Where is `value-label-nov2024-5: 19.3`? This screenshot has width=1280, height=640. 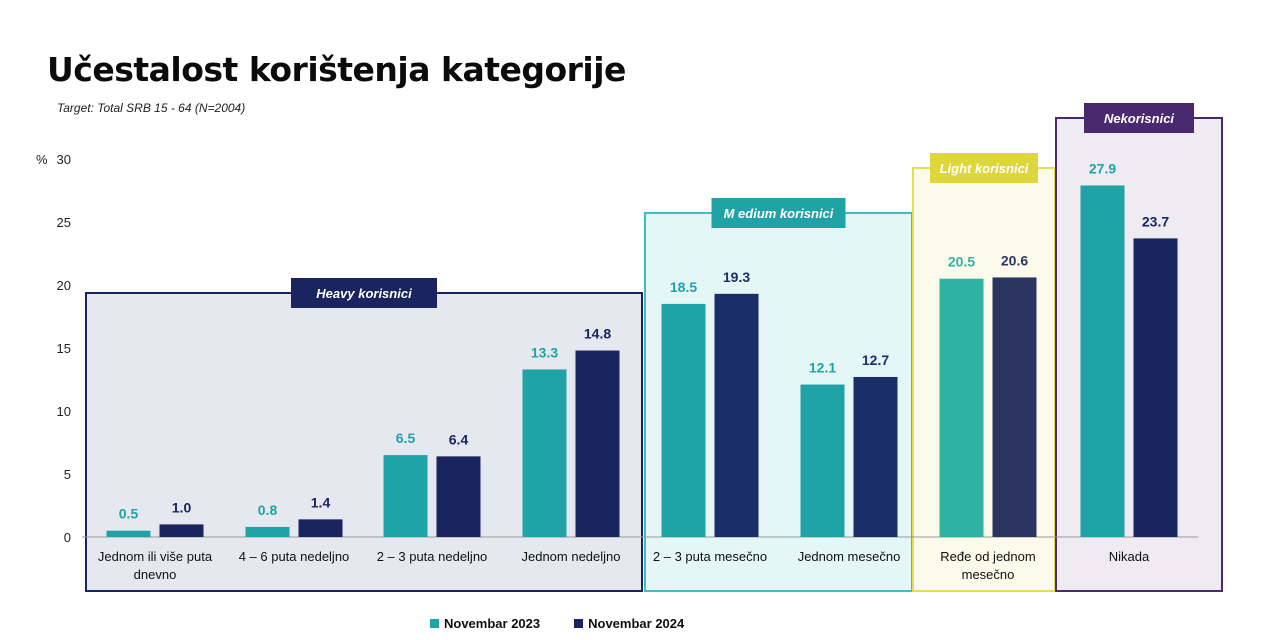
value-label-nov2024-5: 19.3 is located at coordinates (736, 277).